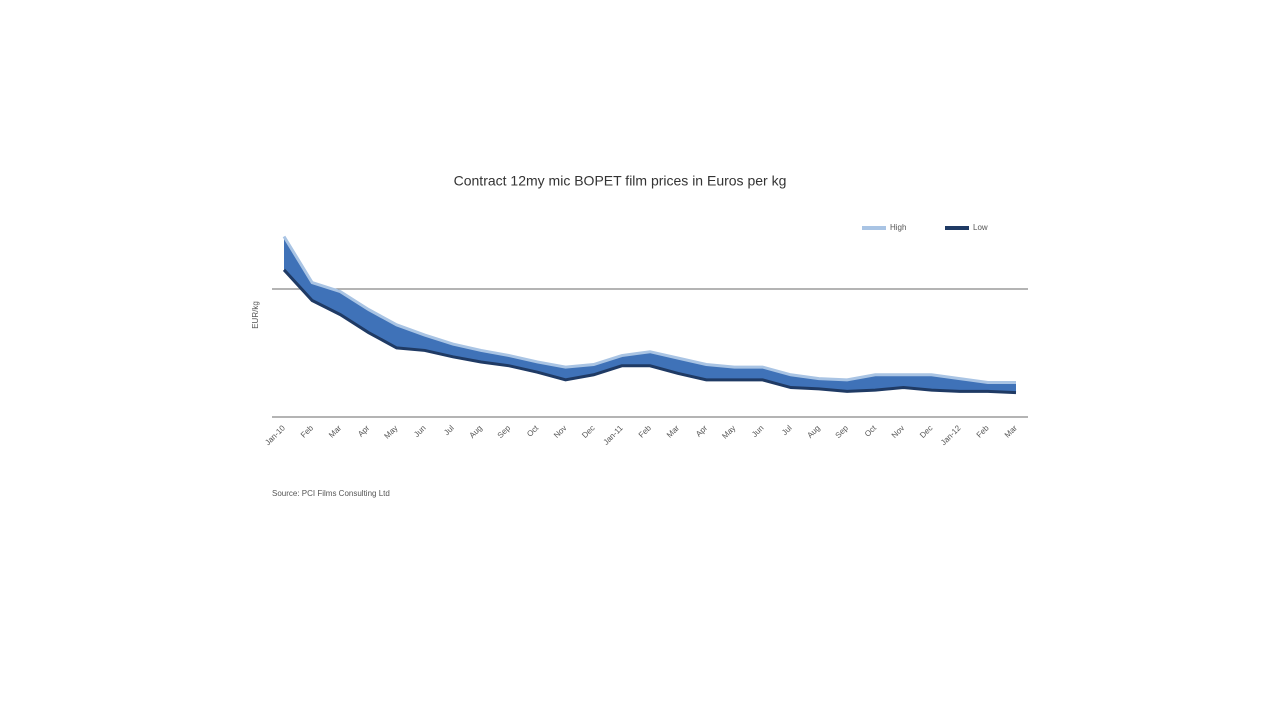 This screenshot has height=720, width=1280. What do you see at coordinates (275, 435) in the screenshot?
I see `x-tick-label: Jan-10` at bounding box center [275, 435].